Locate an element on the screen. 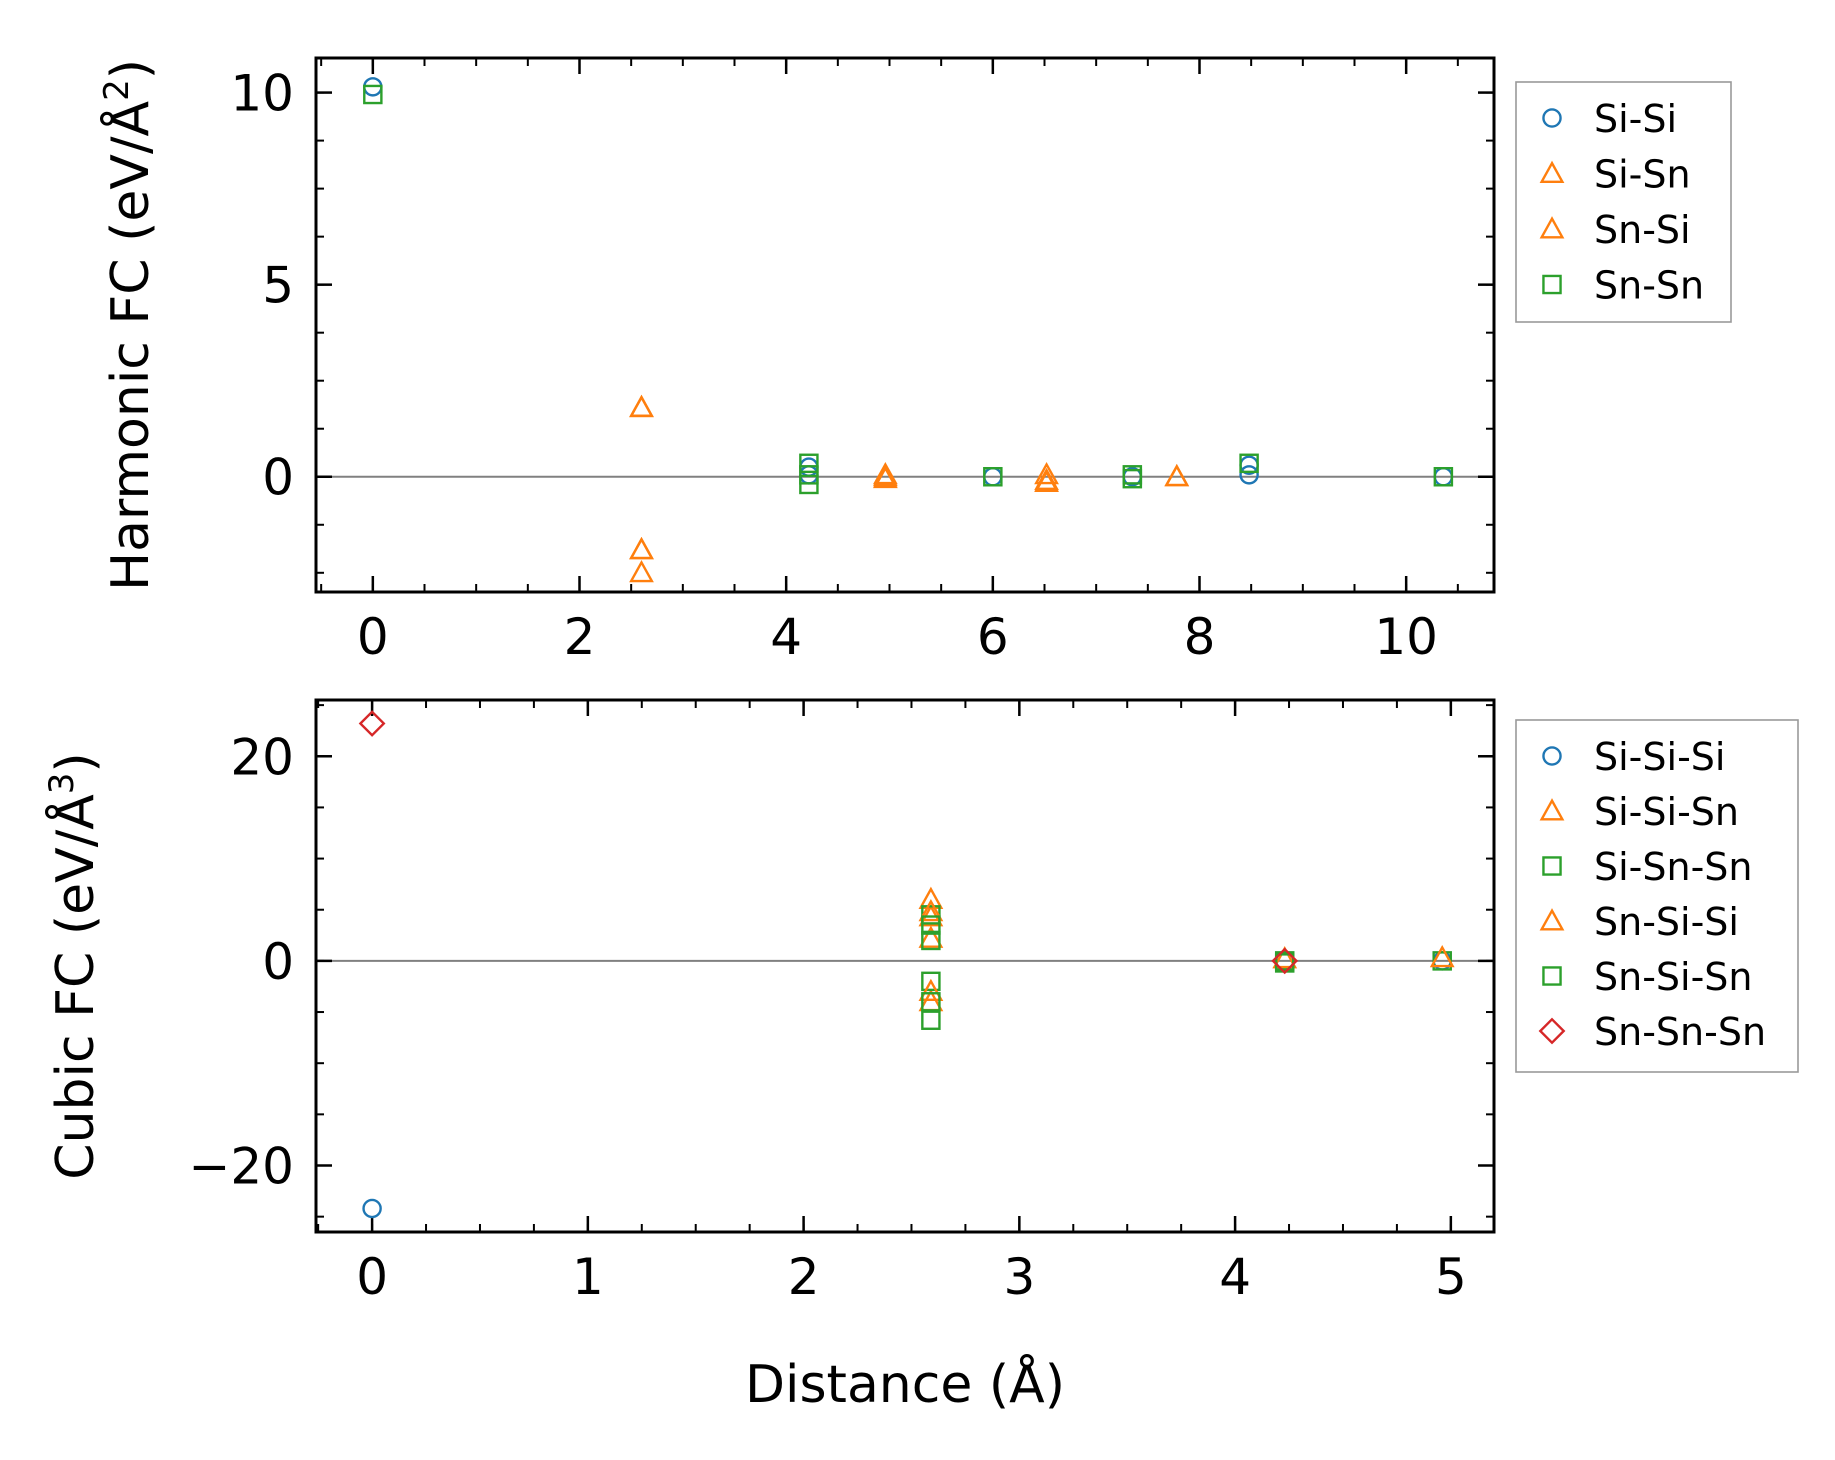 This screenshot has width=1835, height=1460. legend-marker-Sn-Si is located at coordinates (1552, 227).